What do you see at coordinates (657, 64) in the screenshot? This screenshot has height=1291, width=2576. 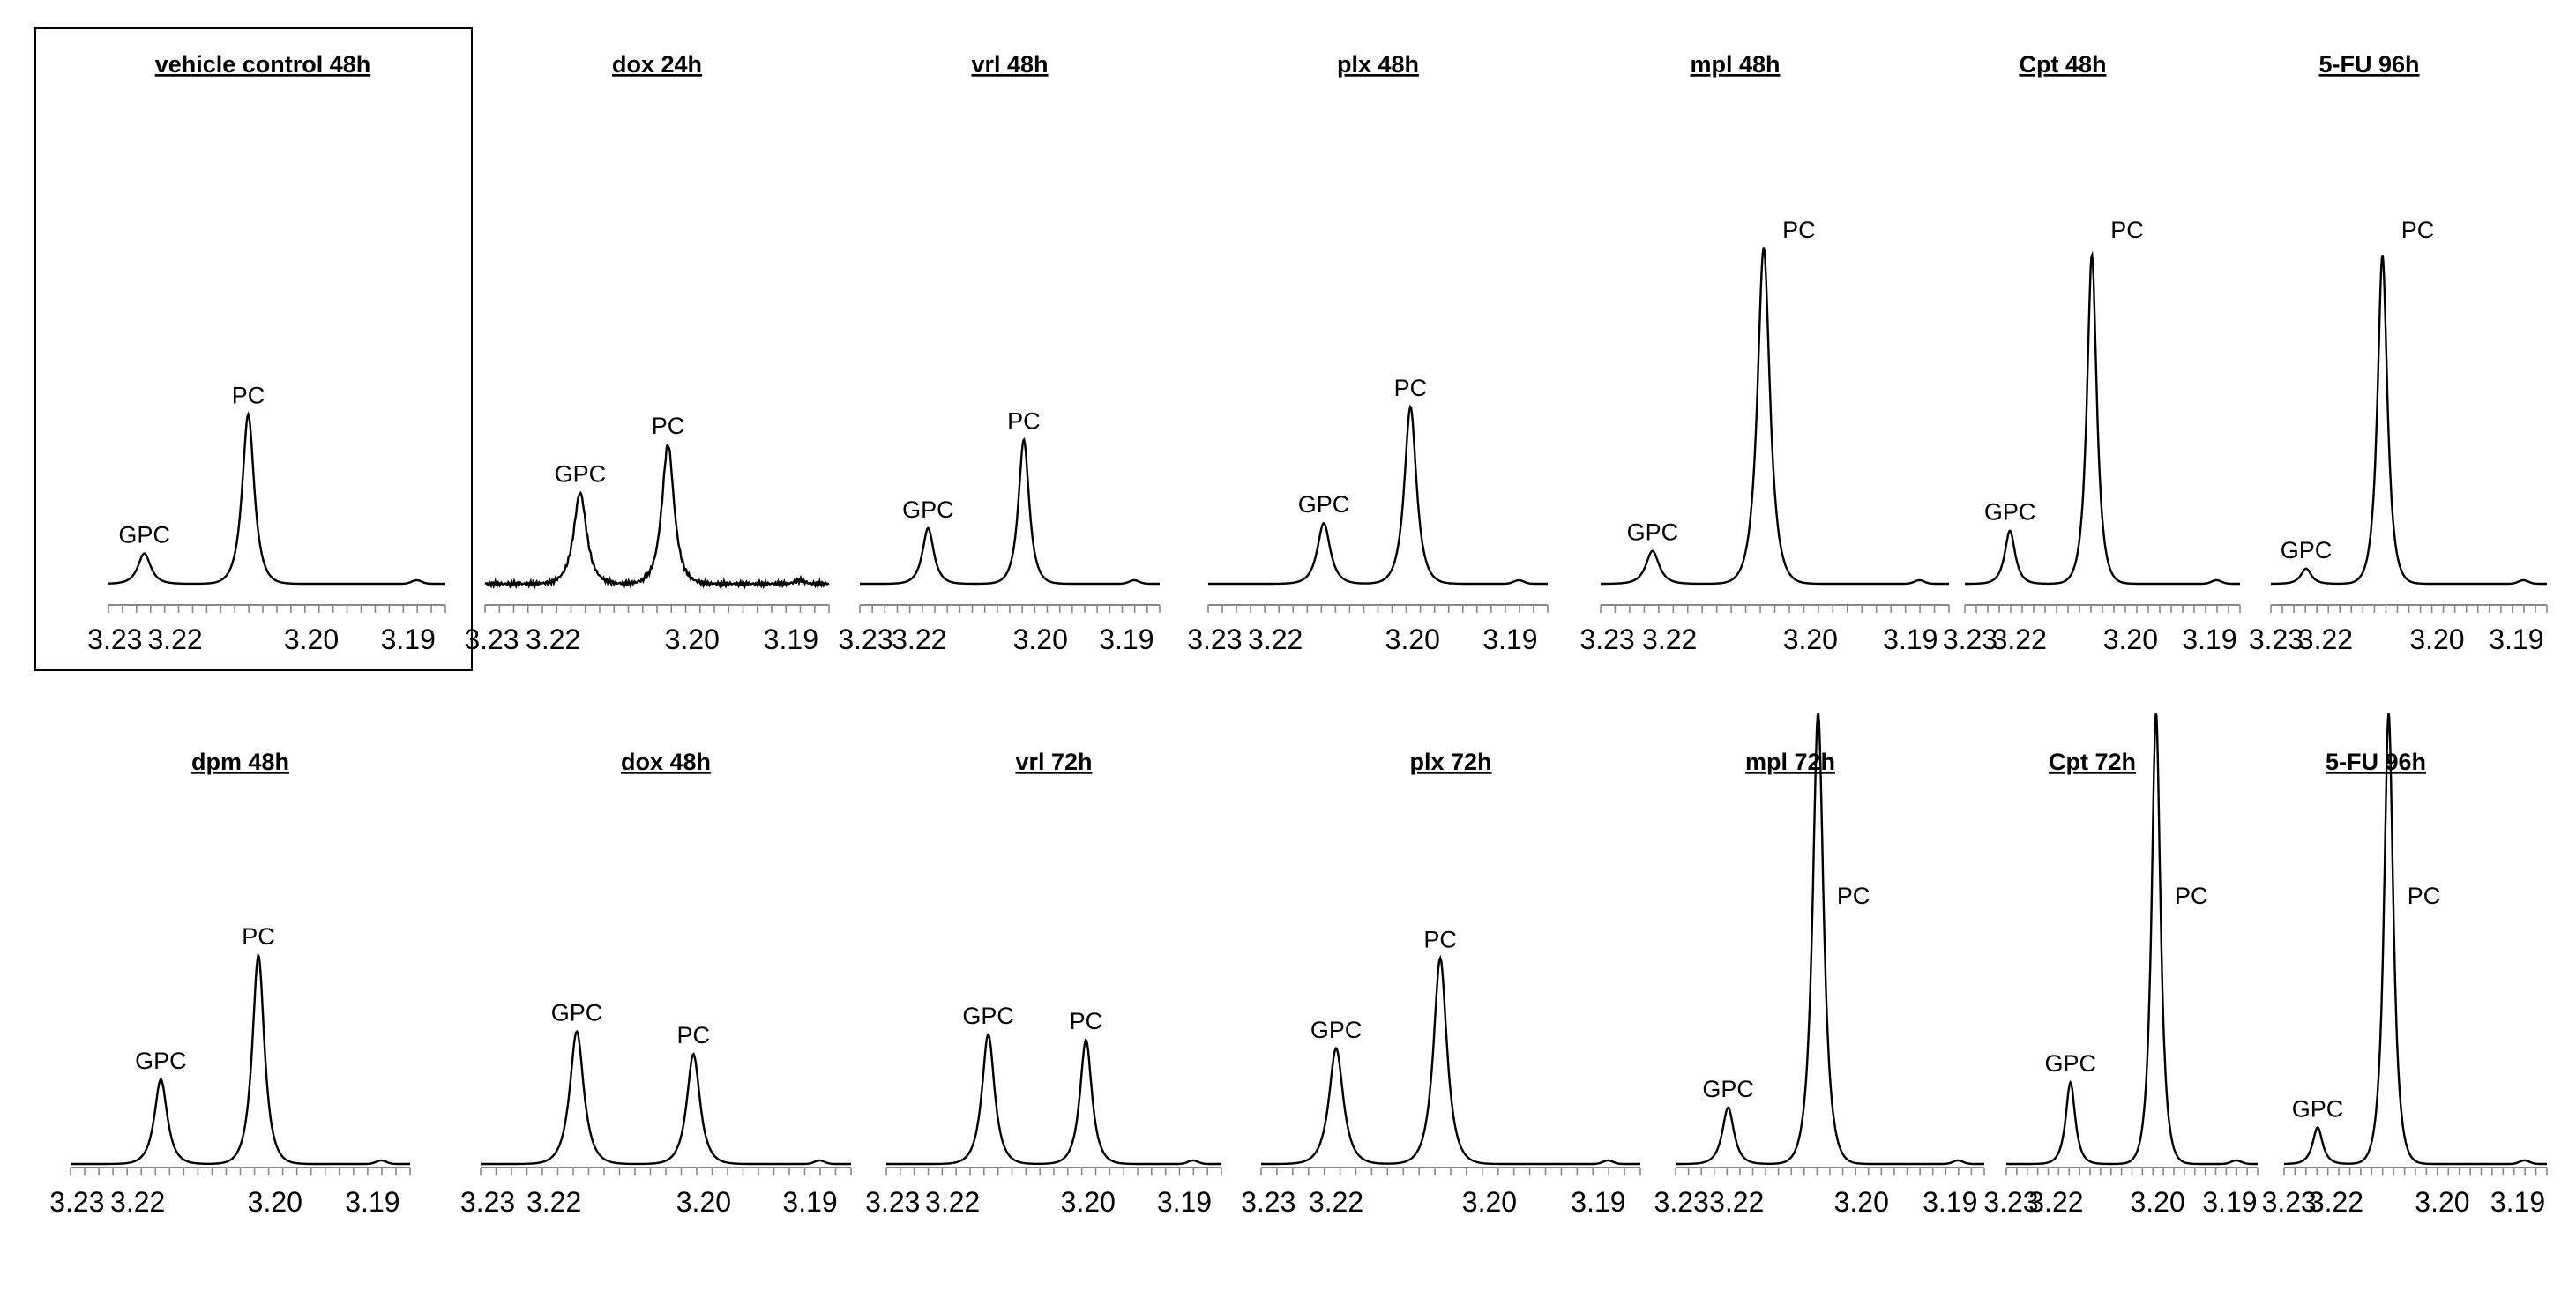 I see `panel-title: dox 24h` at bounding box center [657, 64].